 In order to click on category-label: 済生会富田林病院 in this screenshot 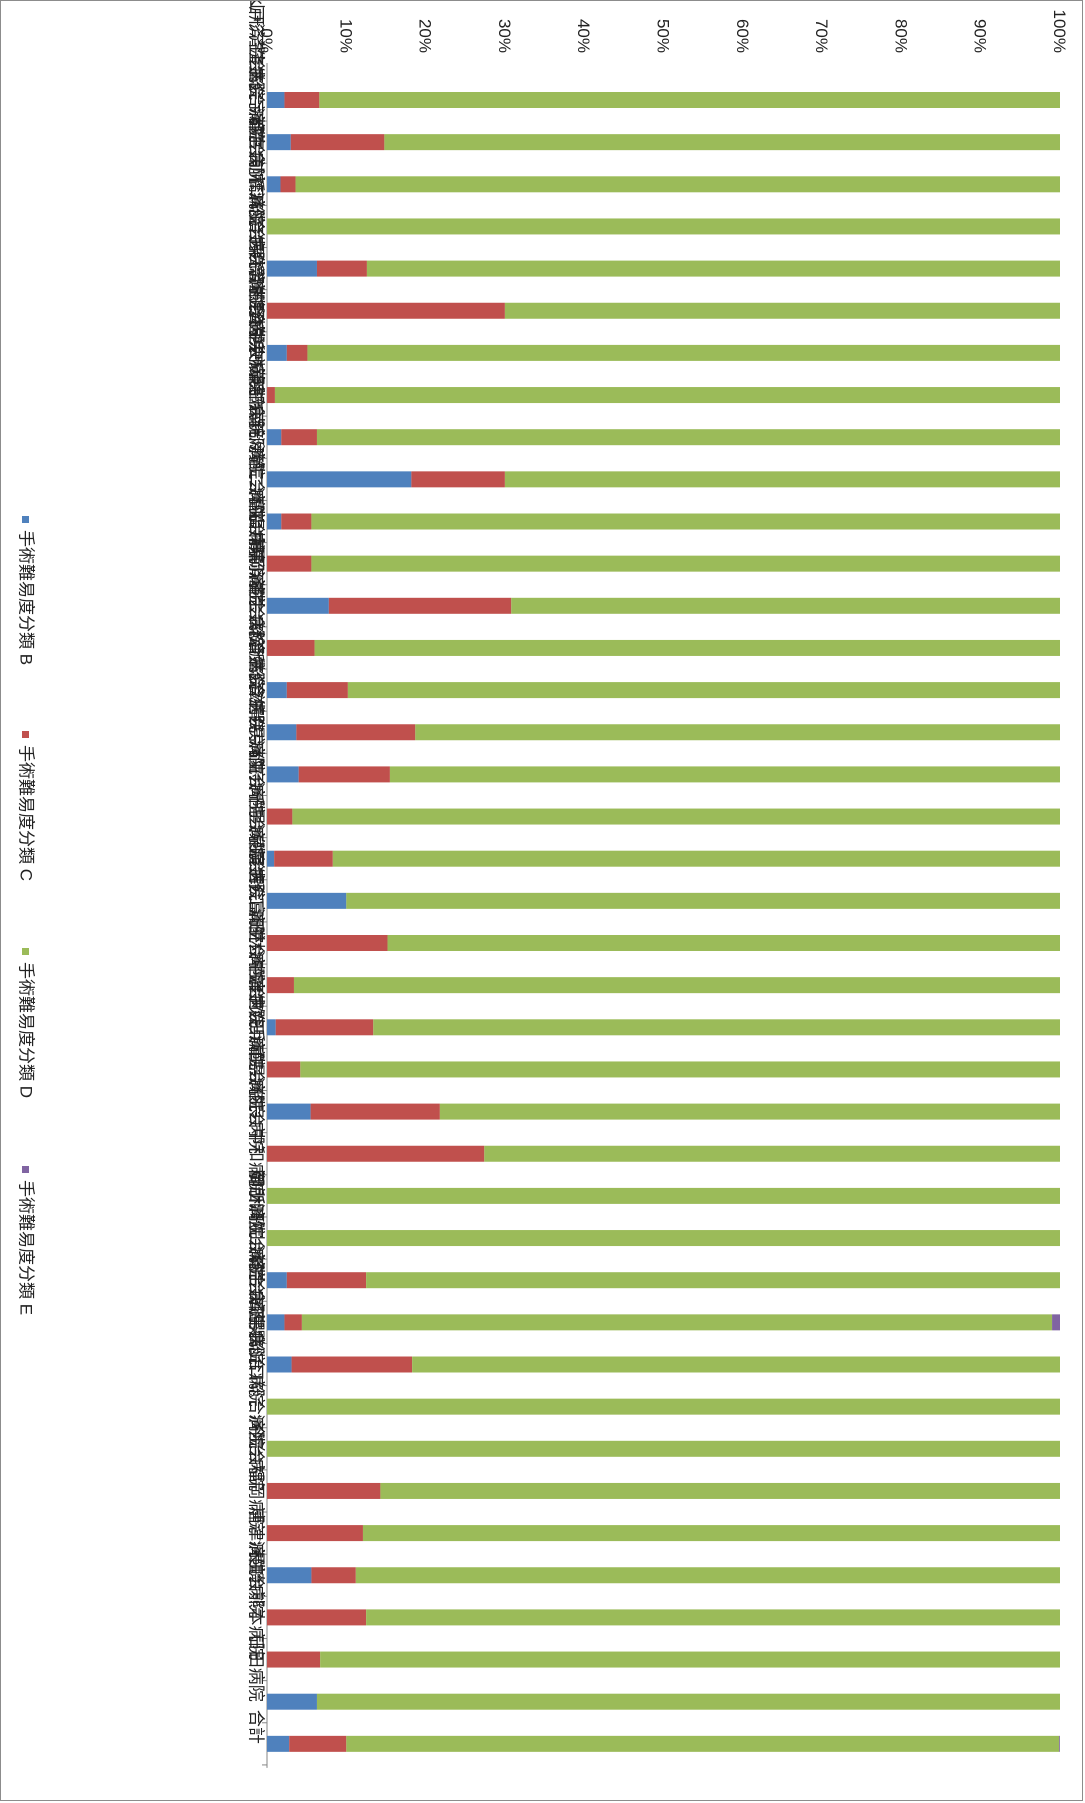, I will do `click(256, 917)`.